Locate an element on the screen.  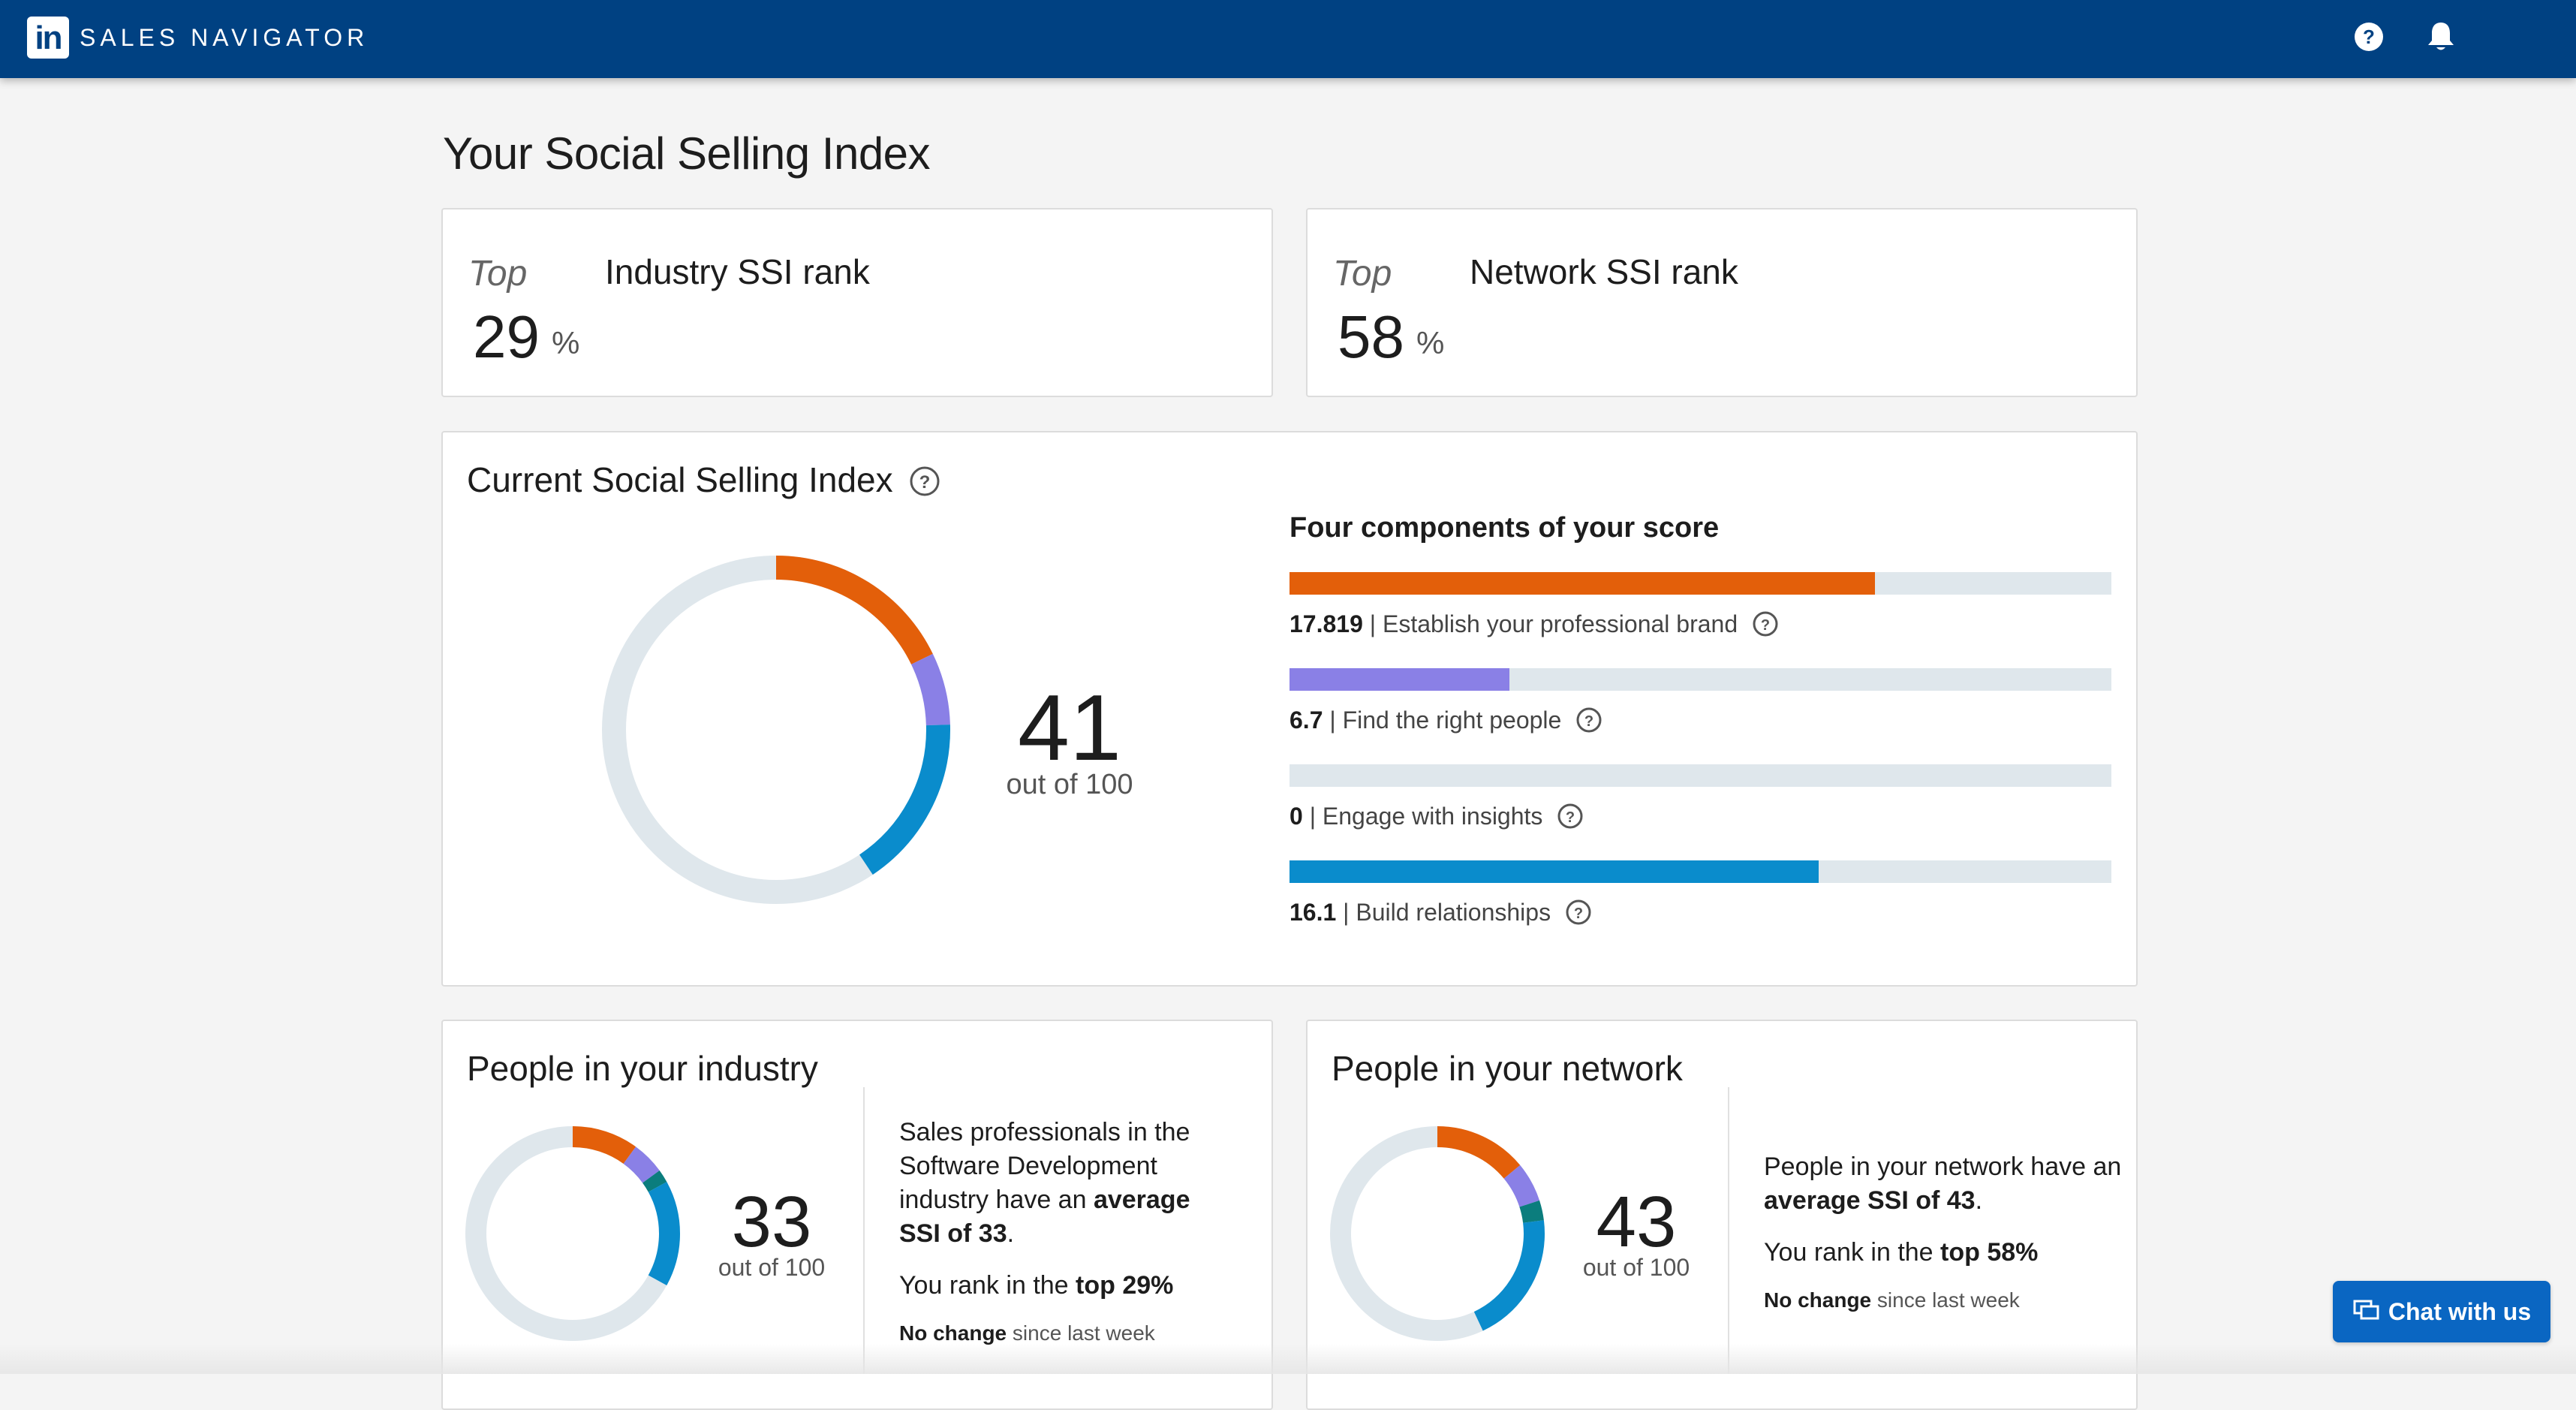
component-label-insights: 0 | Engage with insights ? is located at coordinates (1437, 816).